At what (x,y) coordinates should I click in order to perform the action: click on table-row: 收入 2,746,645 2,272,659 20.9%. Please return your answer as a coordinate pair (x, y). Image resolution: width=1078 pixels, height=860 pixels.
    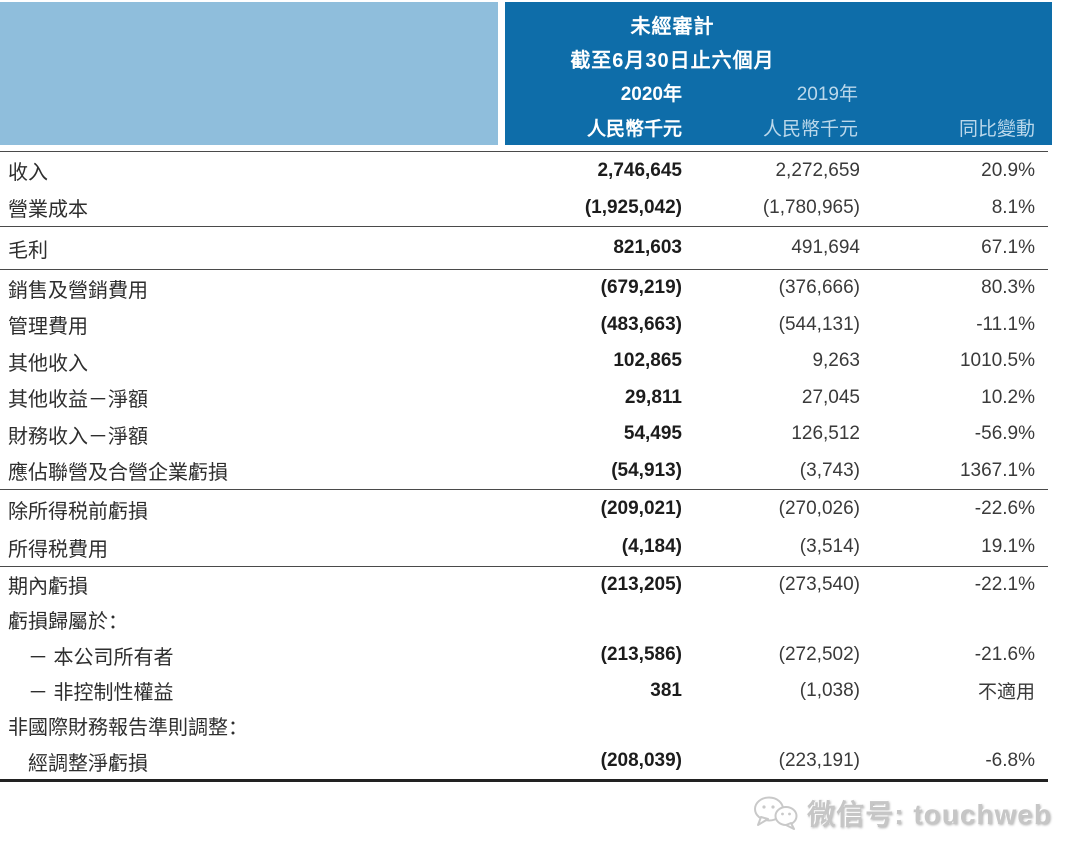
    Looking at the image, I should click on (524, 170).